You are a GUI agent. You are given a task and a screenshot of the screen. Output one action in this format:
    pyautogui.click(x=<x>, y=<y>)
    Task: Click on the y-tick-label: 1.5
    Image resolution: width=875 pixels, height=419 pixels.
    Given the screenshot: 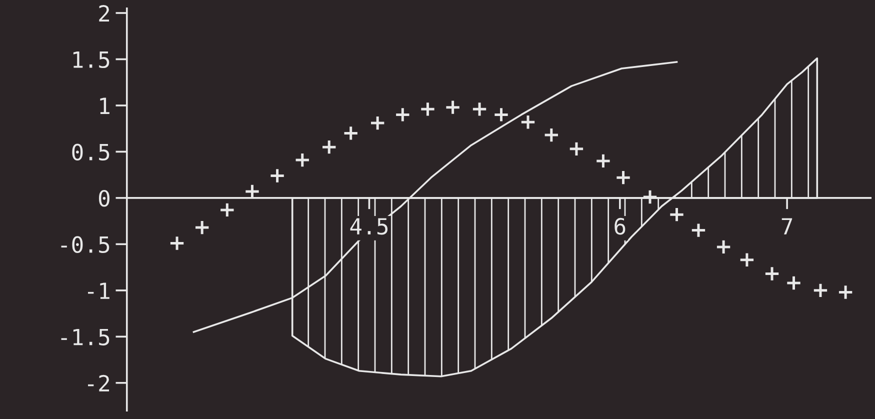 What is the action you would take?
    pyautogui.click(x=91, y=60)
    